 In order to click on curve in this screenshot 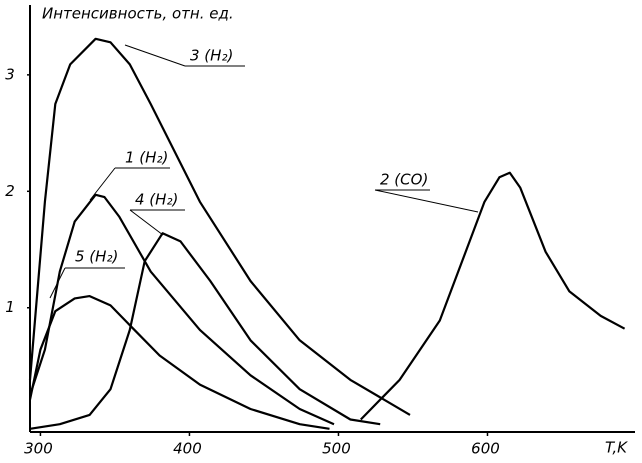, I will do `click(179, 362)`.